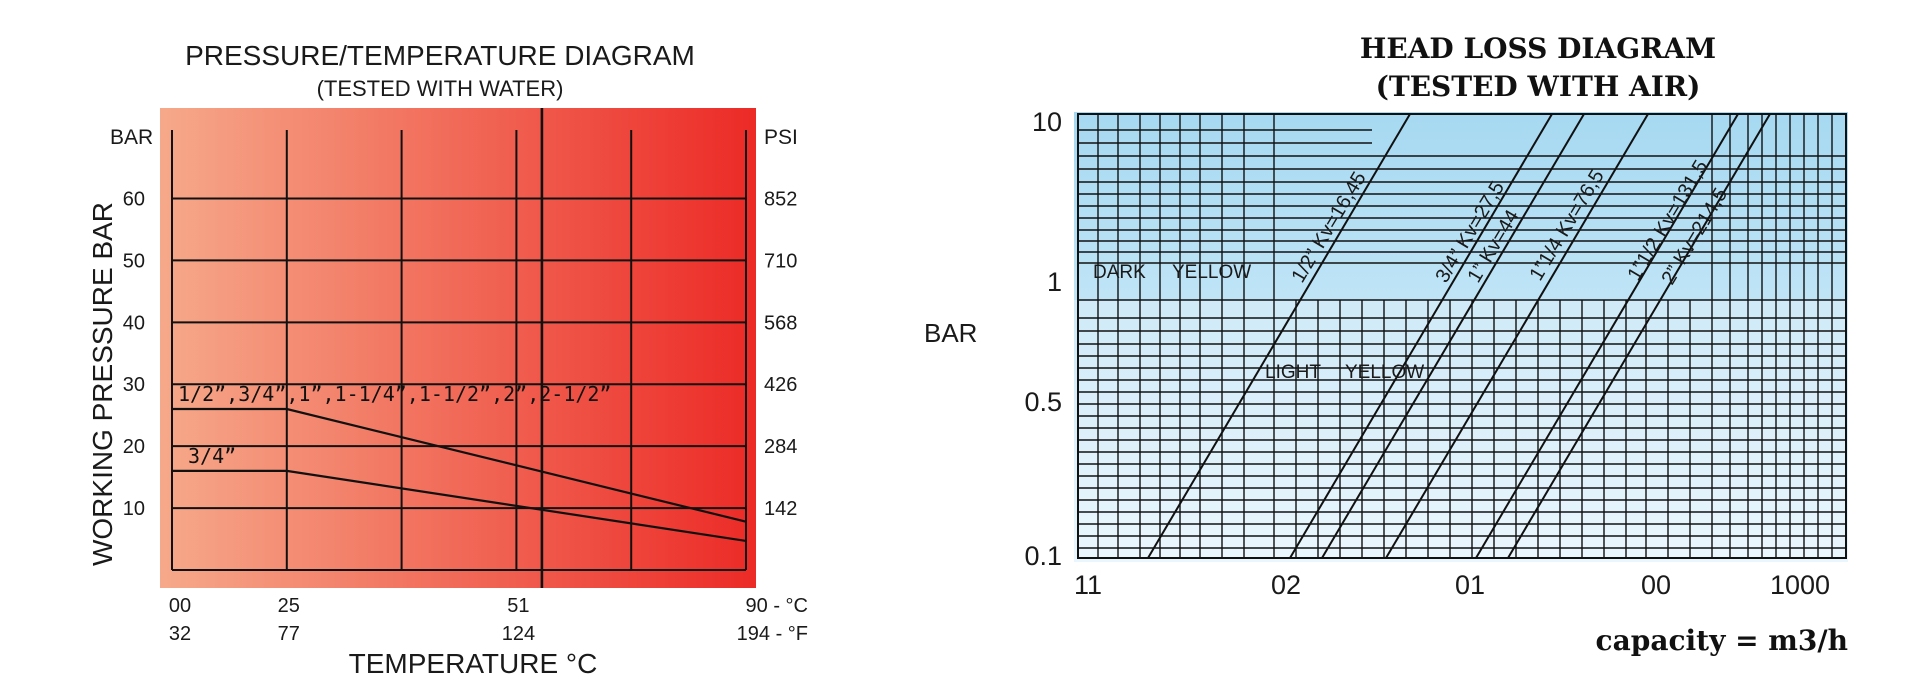  I want to click on hl-x-tick-label: 11, so click(1088, 585).